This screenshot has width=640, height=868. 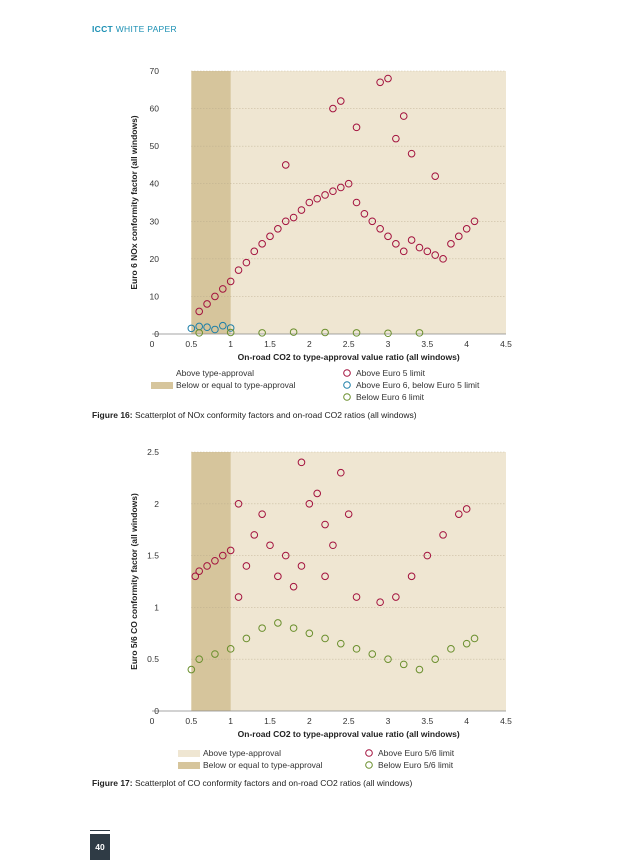 I want to click on legend-above-euro5-marker, so click(x=347, y=373).